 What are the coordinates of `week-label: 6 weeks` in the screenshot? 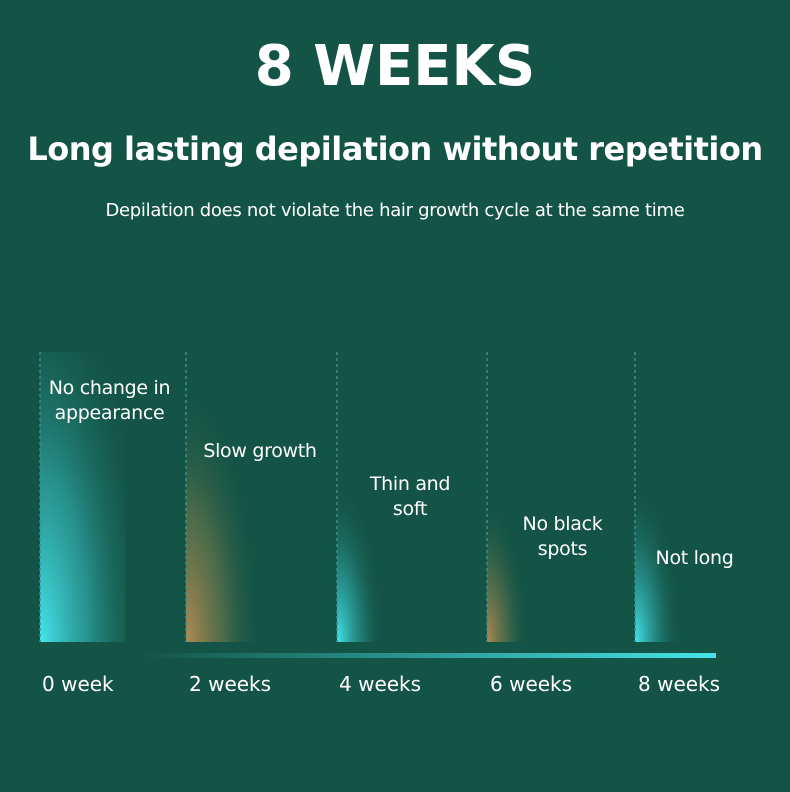 It's located at (531, 684).